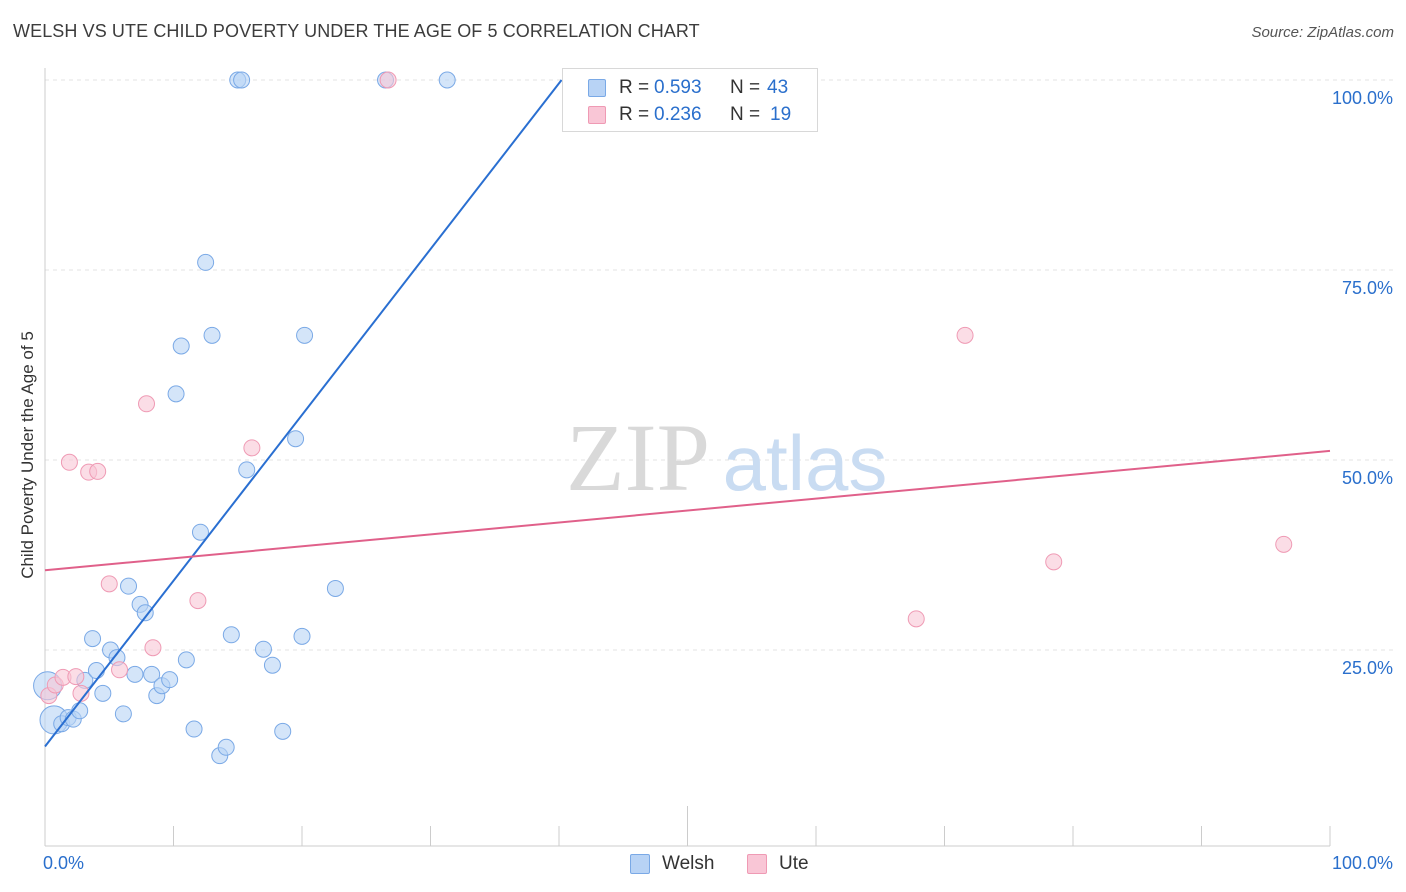  I want to click on ute-r-value: 0.236, so click(678, 114).